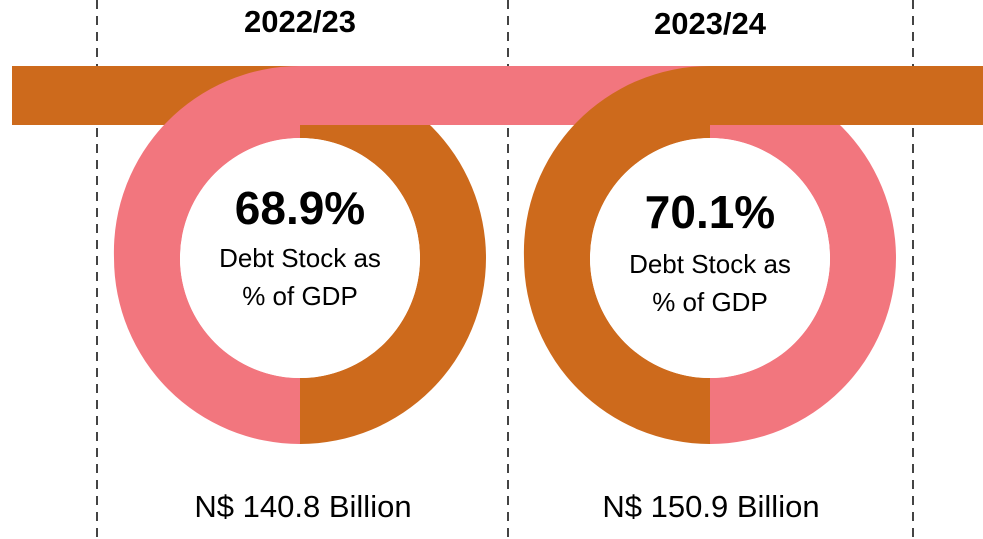 This screenshot has width=983, height=539. What do you see at coordinates (302, 506) in the screenshot?
I see `amount: N$ 140.8 Billion` at bounding box center [302, 506].